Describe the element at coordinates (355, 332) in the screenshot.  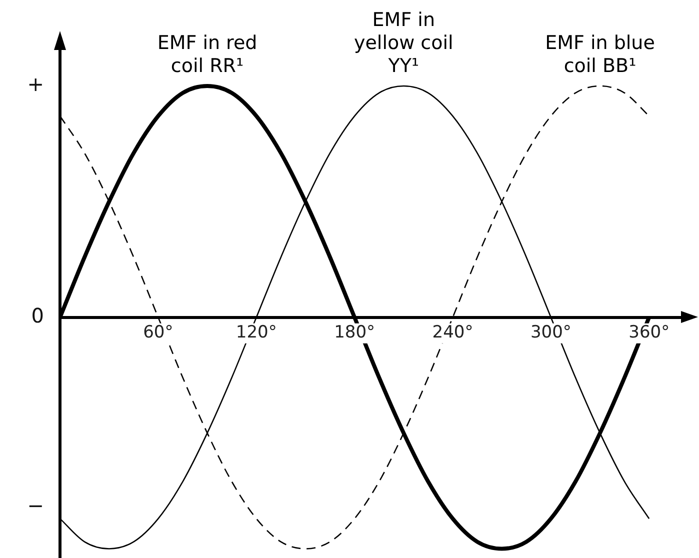
I see `x-tick-label: 180°` at that location.